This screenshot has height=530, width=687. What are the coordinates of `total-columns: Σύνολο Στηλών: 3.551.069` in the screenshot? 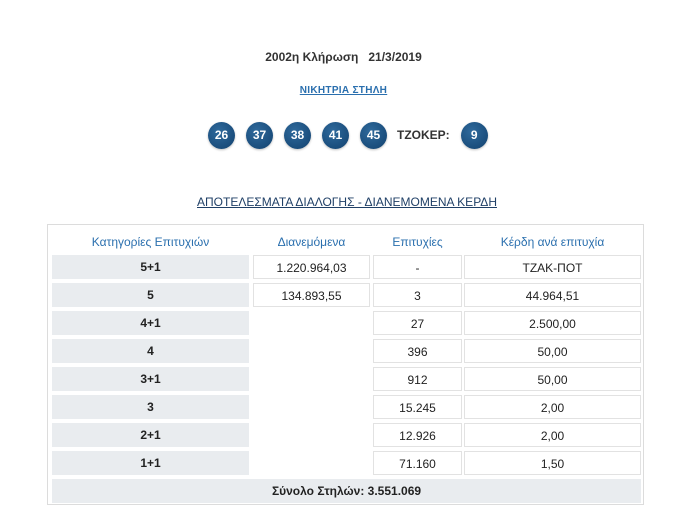 It's located at (346, 491).